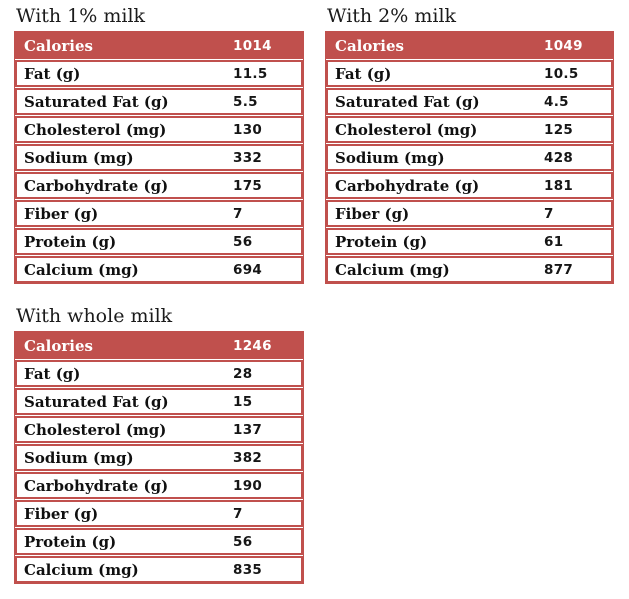 This screenshot has width=629, height=599. I want to click on table-row: Cholesterol (mg) 125, so click(469, 129).